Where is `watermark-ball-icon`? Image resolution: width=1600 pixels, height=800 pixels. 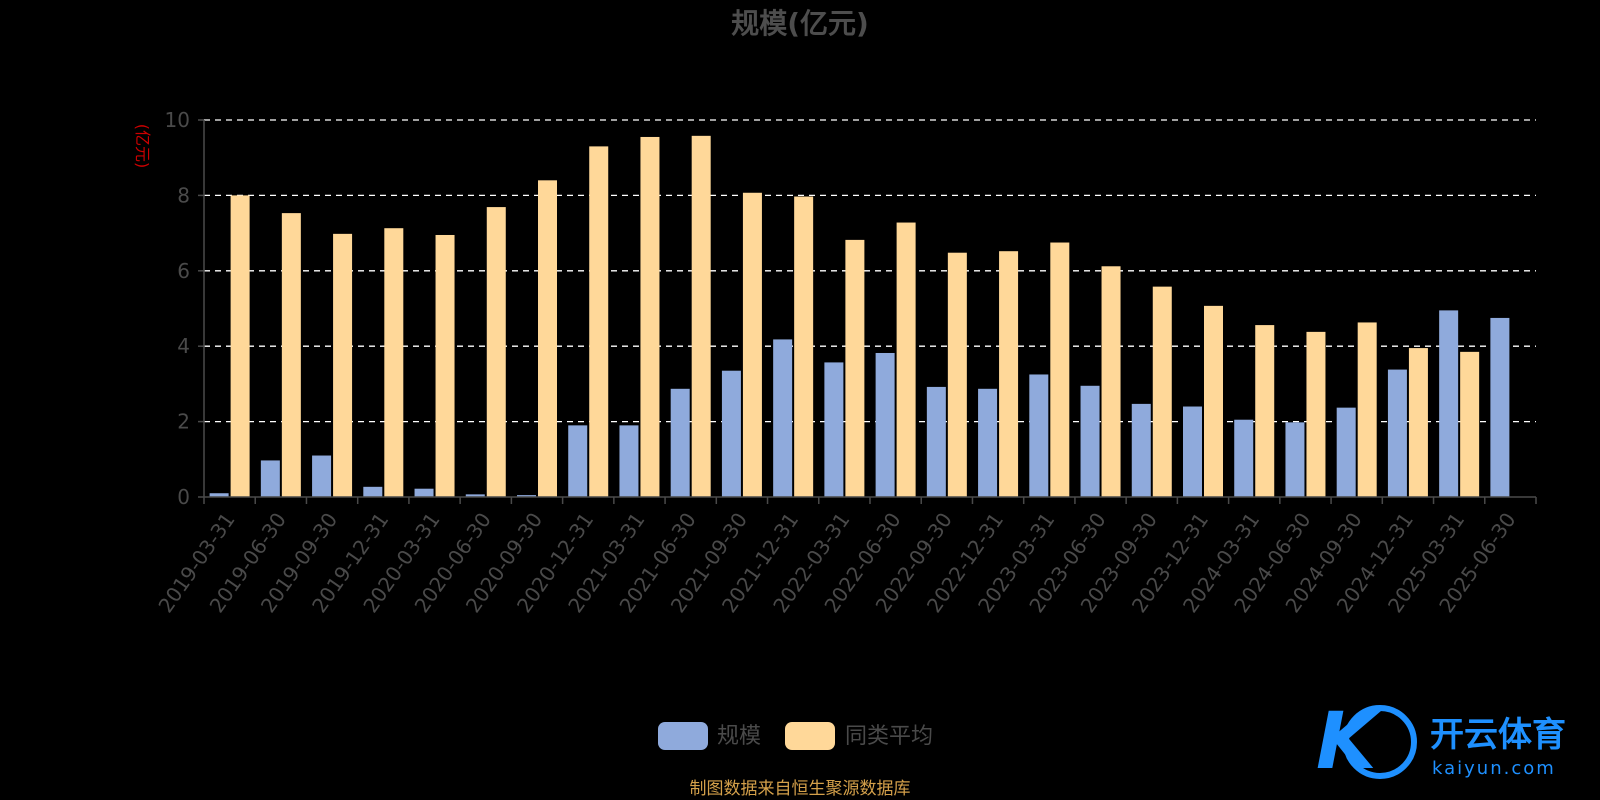
watermark-ball-icon is located at coordinates (1380, 742).